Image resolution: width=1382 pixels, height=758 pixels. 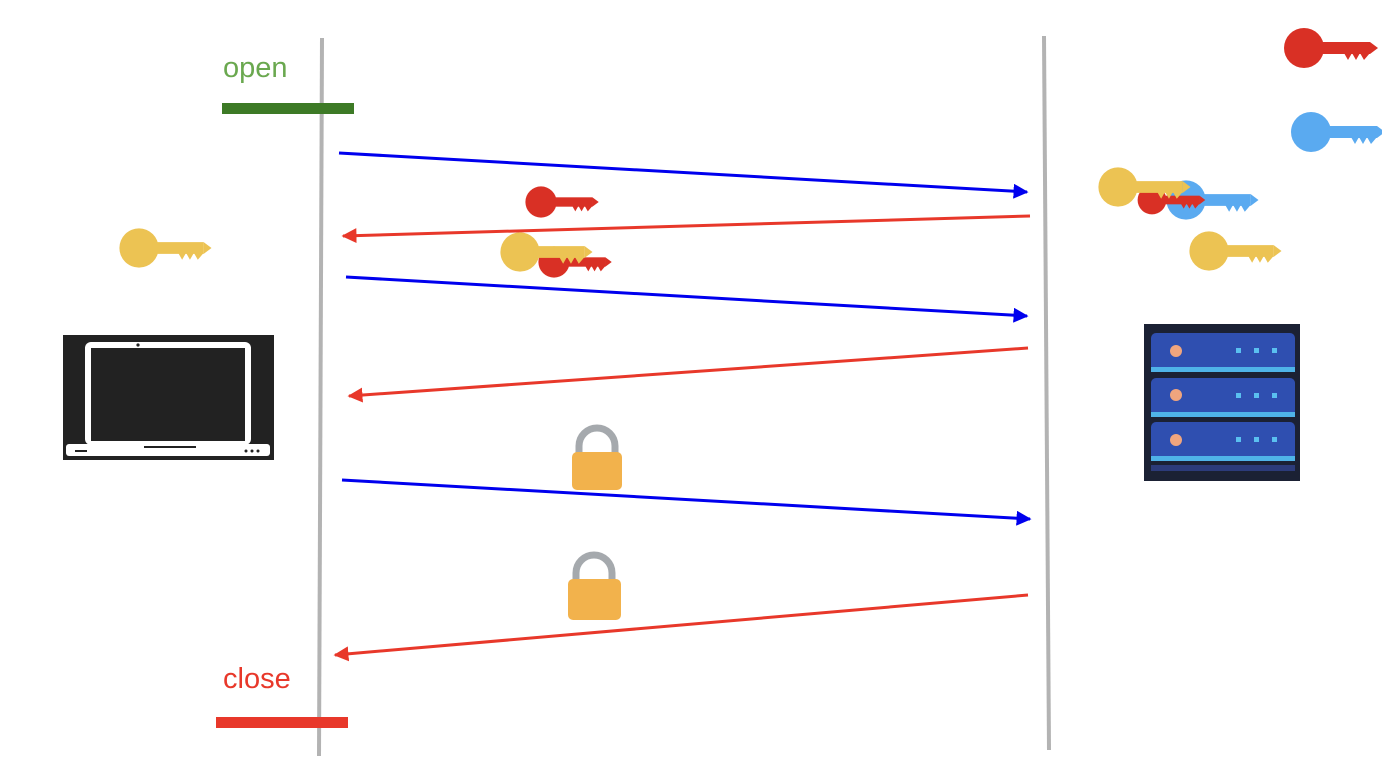 What do you see at coordinates (1336, 132) in the screenshot?
I see `blue-key-icon` at bounding box center [1336, 132].